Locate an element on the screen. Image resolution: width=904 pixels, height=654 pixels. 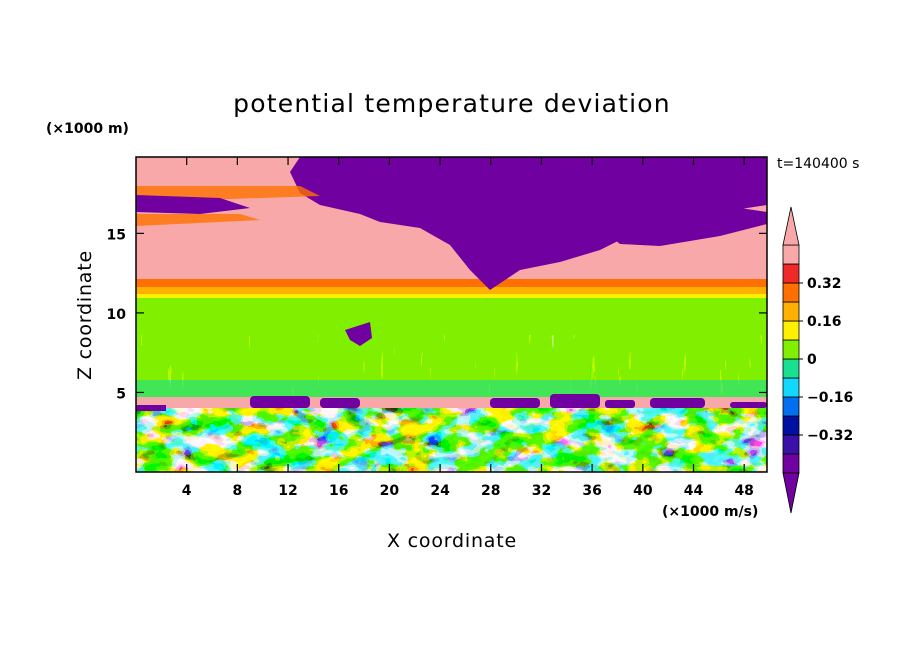
colorbar-label: 0.16 is located at coordinates (824, 322).